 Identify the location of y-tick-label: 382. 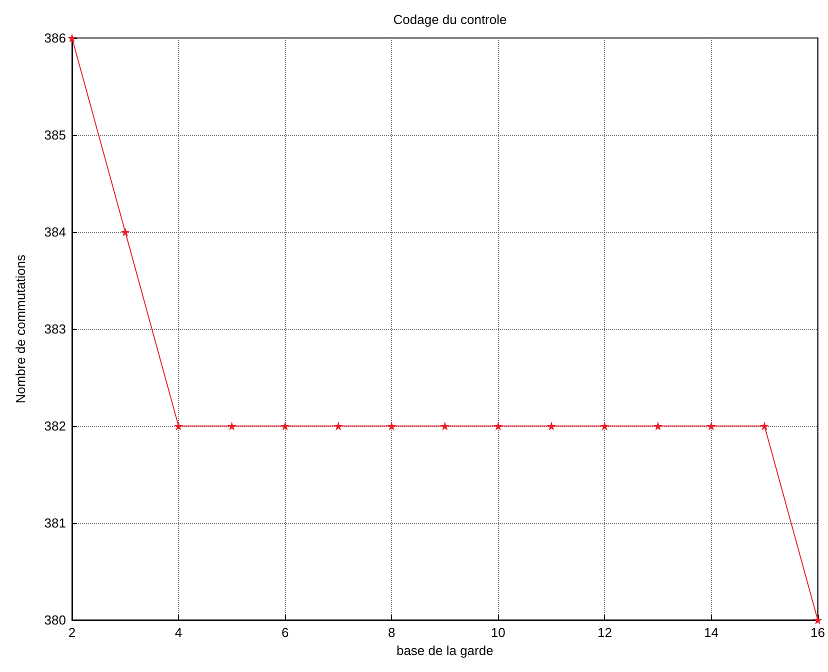
(55, 426).